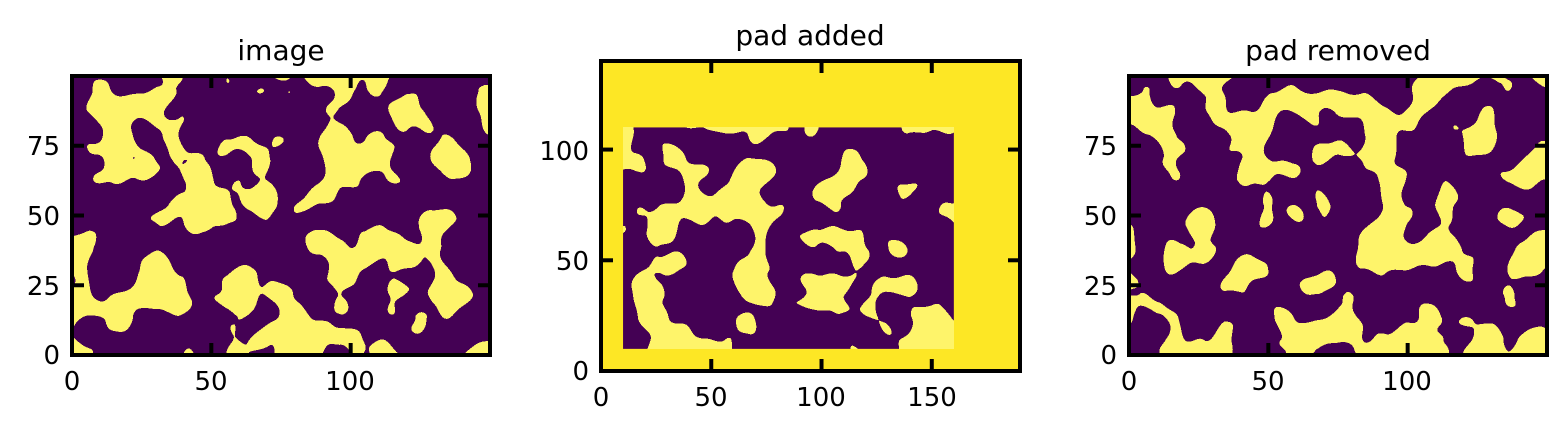 The width and height of the screenshot is (1568, 434). Describe the element at coordinates (1338, 50) in the screenshot. I see `panel-title: pad removed` at that location.